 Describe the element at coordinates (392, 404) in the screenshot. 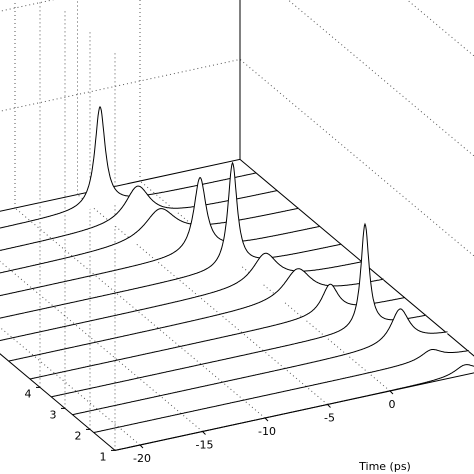

I see `x-tick-label: 0` at that location.